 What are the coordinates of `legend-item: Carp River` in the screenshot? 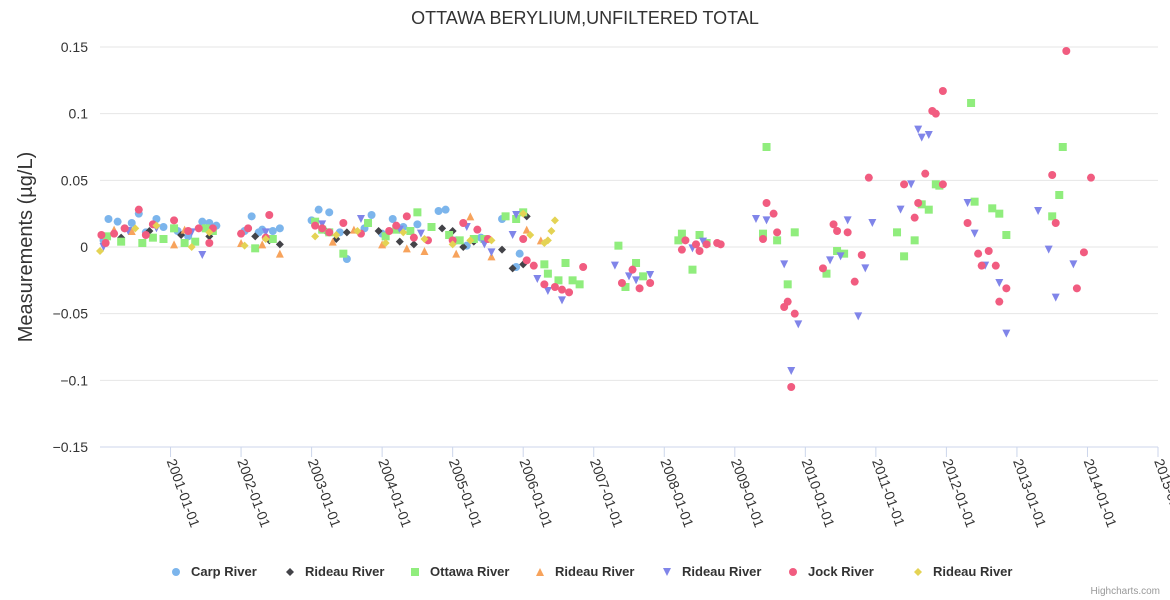 It's located at (214, 571).